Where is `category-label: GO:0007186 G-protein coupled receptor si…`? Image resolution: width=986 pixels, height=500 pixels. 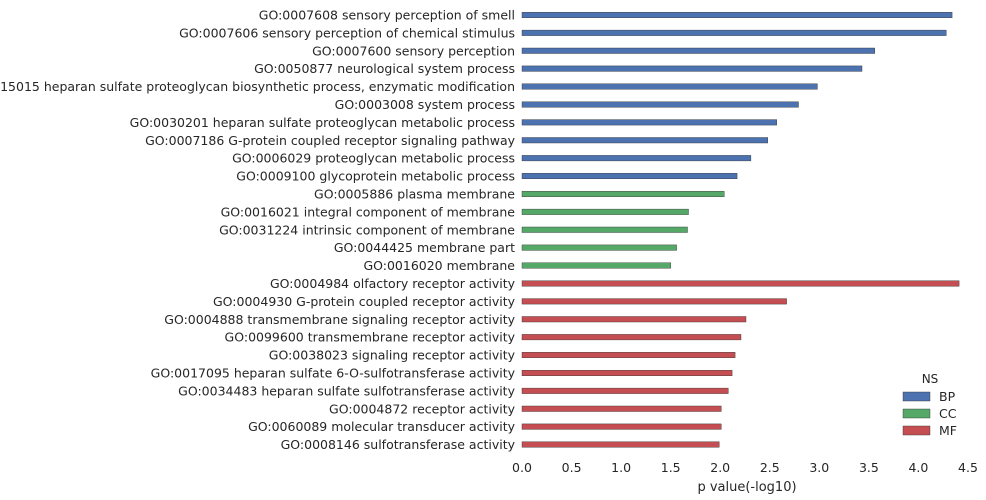 category-label: GO:0007186 G-protein coupled receptor si… is located at coordinates (330, 140).